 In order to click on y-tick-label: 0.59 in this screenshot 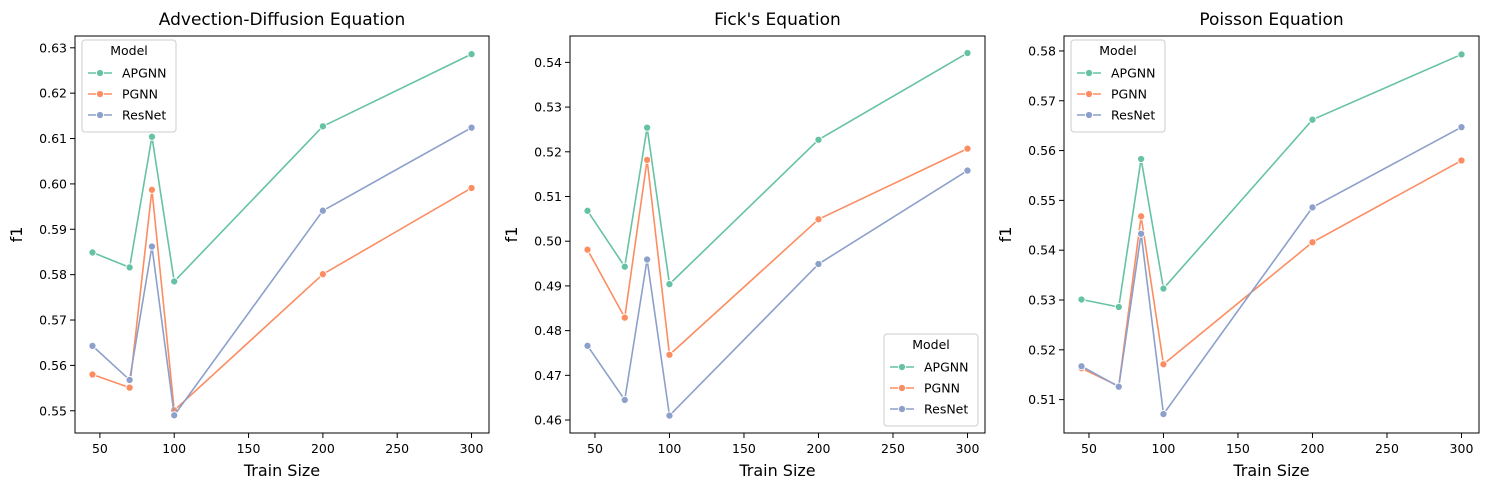, I will do `click(53, 229)`.